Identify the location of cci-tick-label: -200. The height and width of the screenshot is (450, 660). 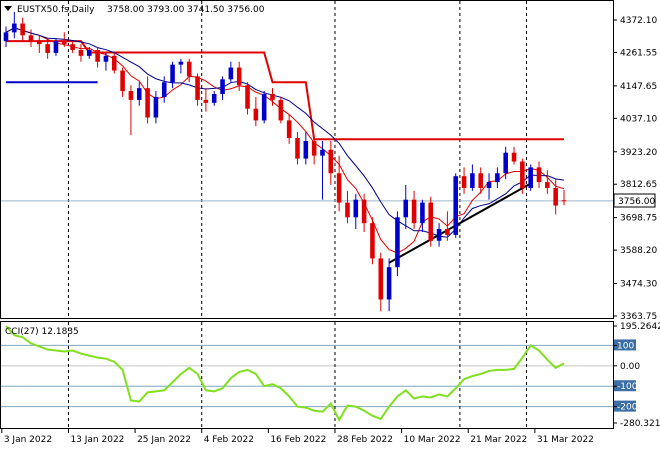
(627, 408).